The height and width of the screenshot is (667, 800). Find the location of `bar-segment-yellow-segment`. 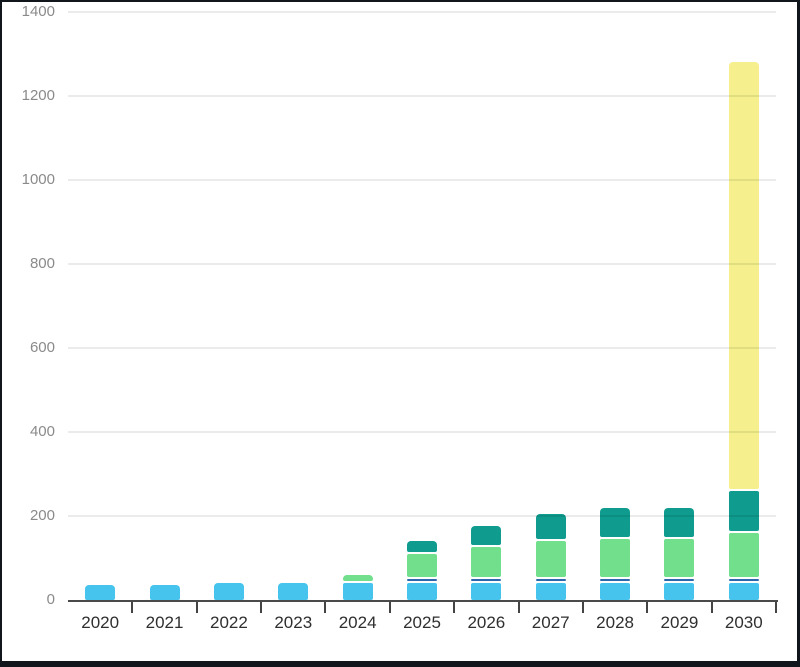

bar-segment-yellow-segment is located at coordinates (743, 275).